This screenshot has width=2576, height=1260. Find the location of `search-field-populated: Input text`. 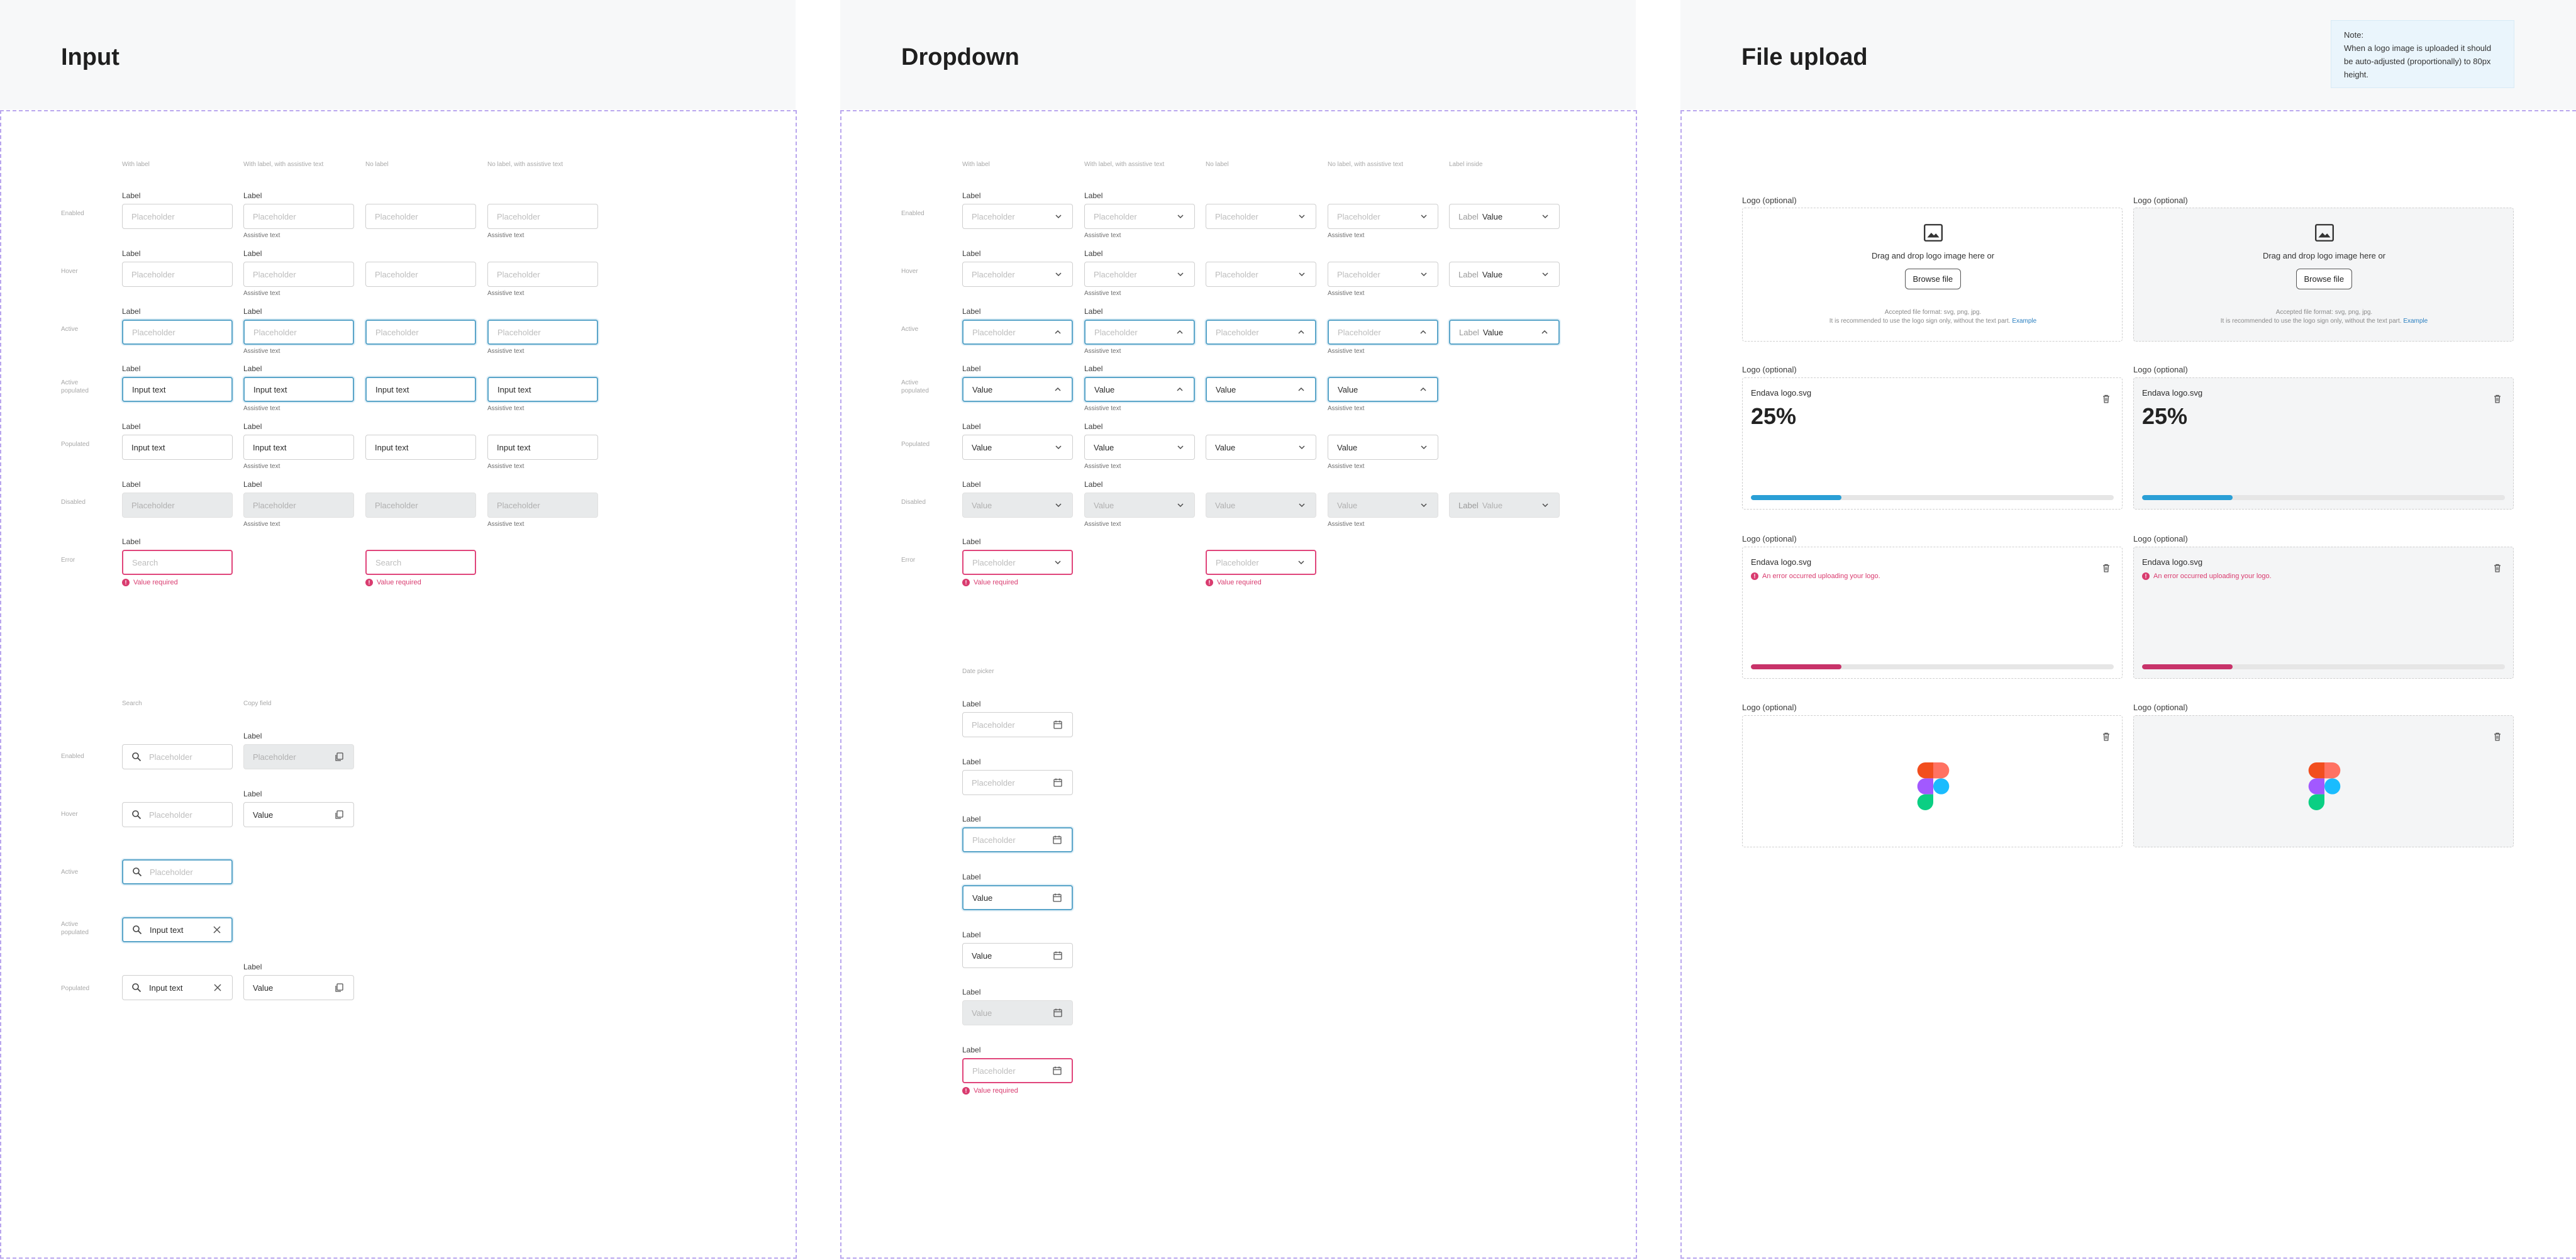

search-field-populated: Input text is located at coordinates (177, 987).